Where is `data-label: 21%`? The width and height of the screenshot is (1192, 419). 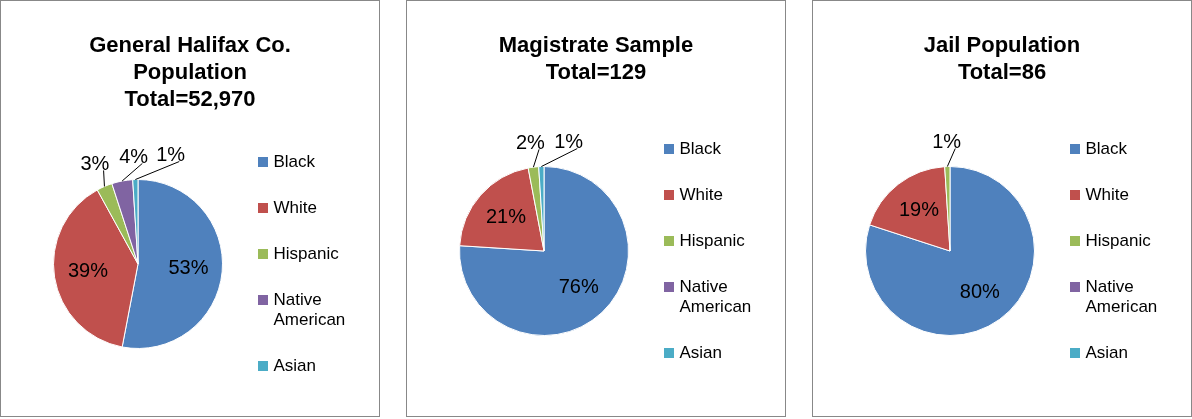
data-label: 21% is located at coordinates (505, 215).